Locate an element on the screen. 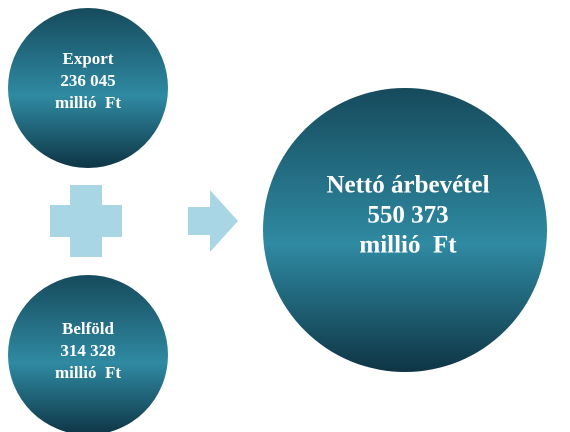 The height and width of the screenshot is (432, 570). node-value: 550 373 is located at coordinates (407, 215).